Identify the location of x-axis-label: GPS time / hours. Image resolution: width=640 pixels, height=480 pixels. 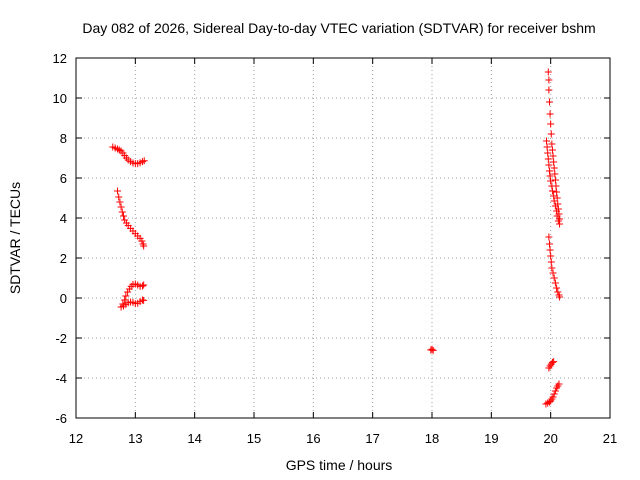
(339, 465).